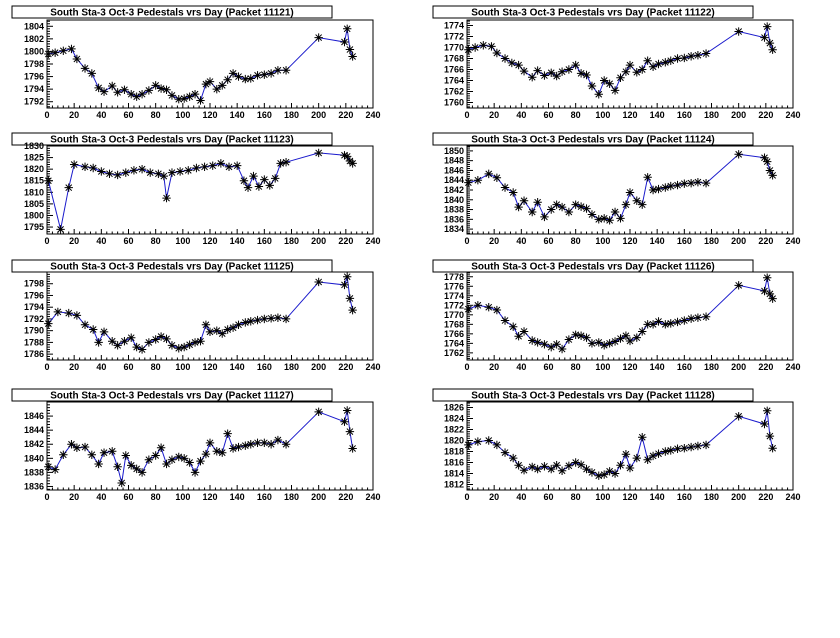 This screenshot has width=840, height=638. I want to click on x-tick-label: 20, so click(74, 497).